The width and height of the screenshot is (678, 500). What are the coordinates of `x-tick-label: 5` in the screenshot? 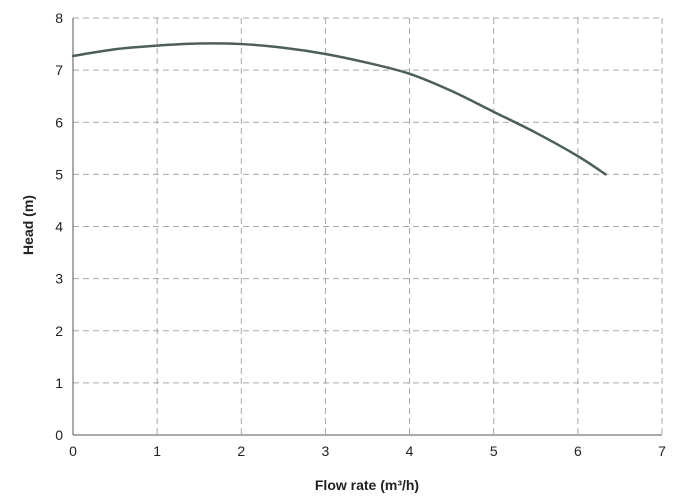 It's located at (494, 451).